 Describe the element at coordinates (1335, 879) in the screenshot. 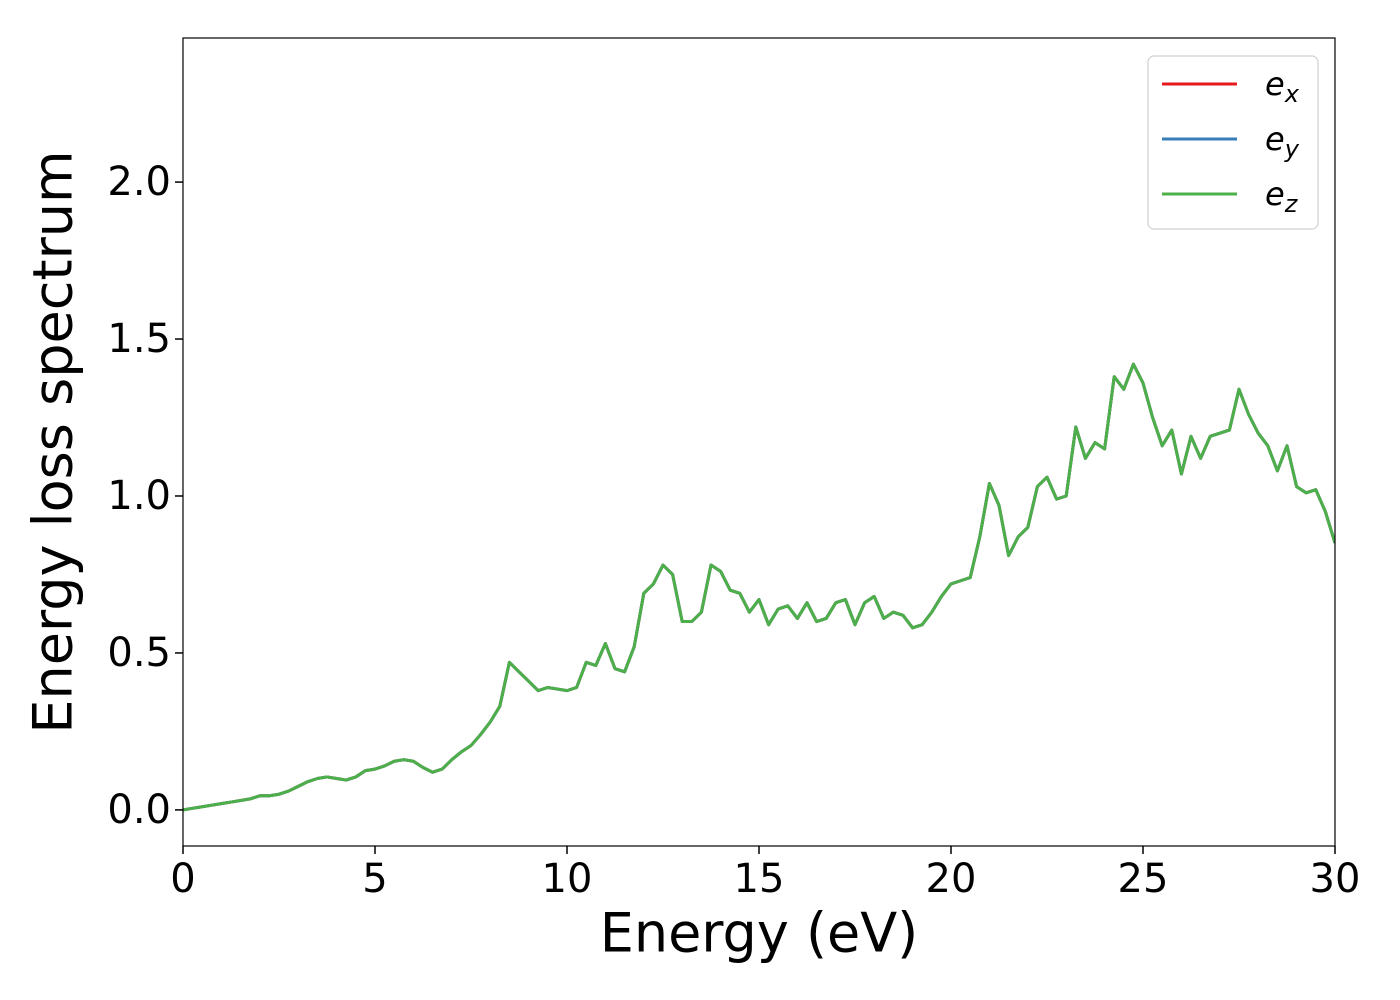

I see `x-tick-label: 30` at that location.